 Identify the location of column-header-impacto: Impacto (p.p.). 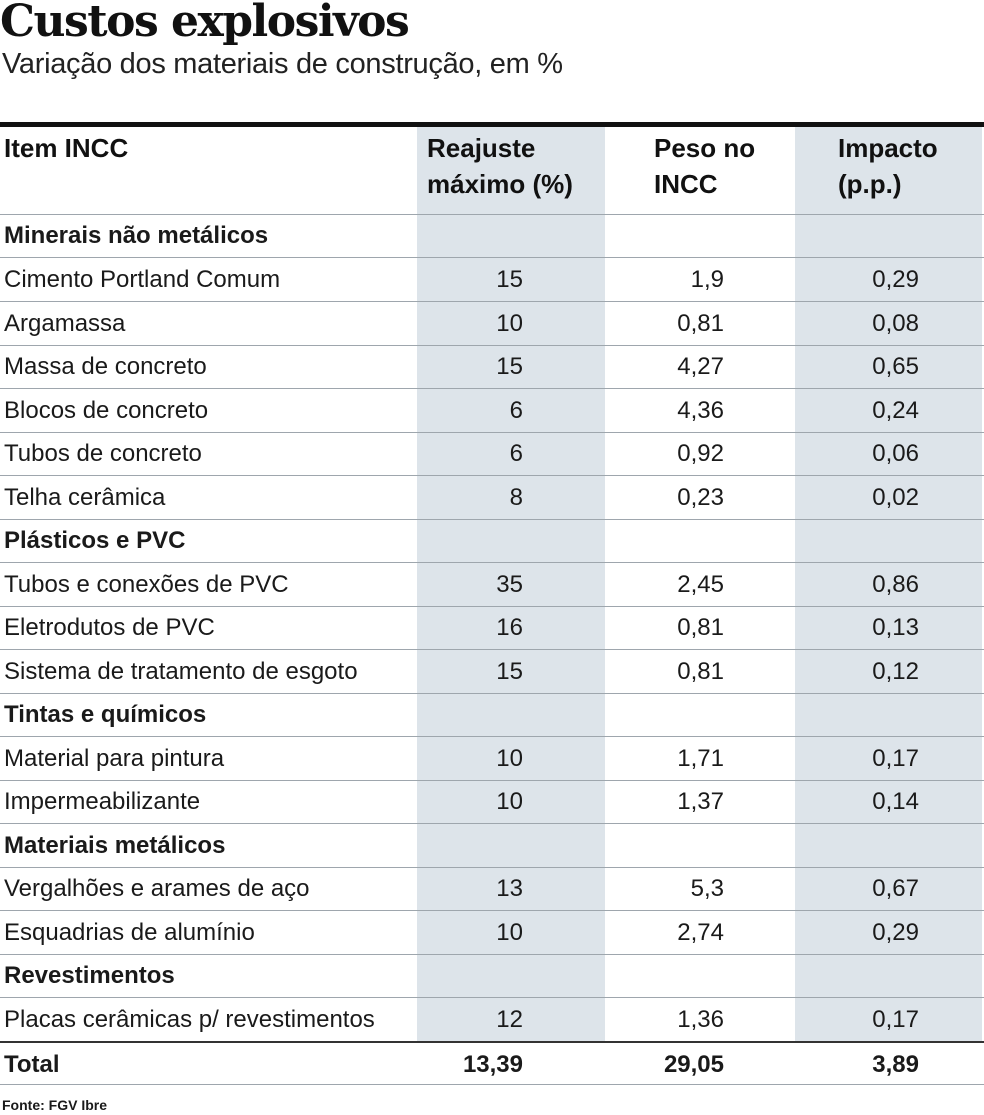
(888, 166).